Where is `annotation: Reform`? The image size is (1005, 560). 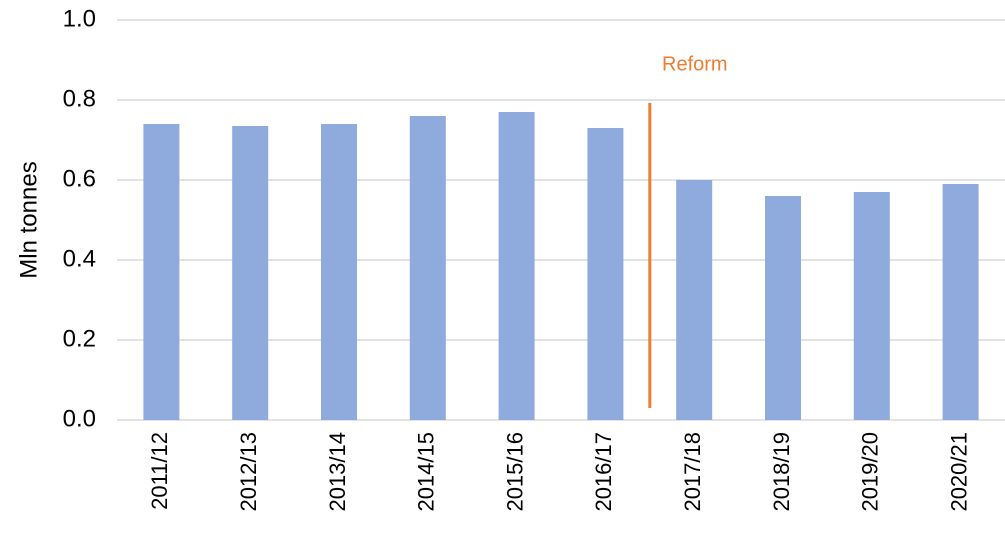
annotation: Reform is located at coordinates (695, 64).